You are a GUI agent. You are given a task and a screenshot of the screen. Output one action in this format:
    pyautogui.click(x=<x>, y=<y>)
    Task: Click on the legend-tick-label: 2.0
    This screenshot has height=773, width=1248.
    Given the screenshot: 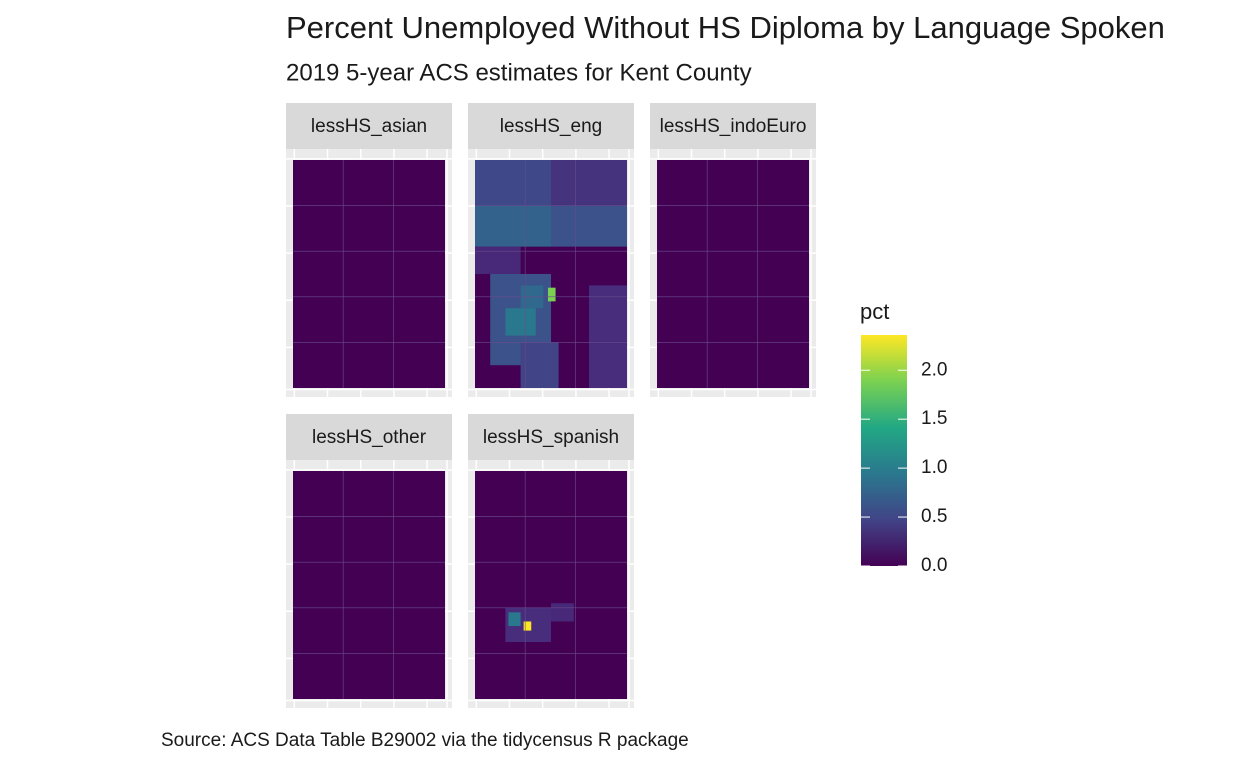 What is the action you would take?
    pyautogui.click(x=934, y=369)
    